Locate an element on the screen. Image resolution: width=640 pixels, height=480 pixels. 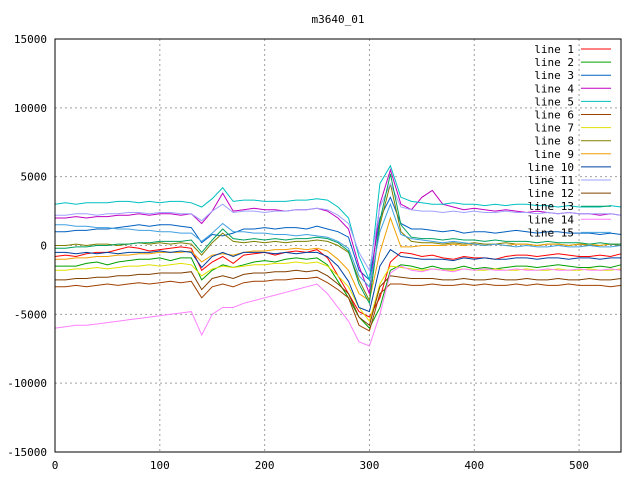
legend-label: line 3 is located at coordinates (554, 75).